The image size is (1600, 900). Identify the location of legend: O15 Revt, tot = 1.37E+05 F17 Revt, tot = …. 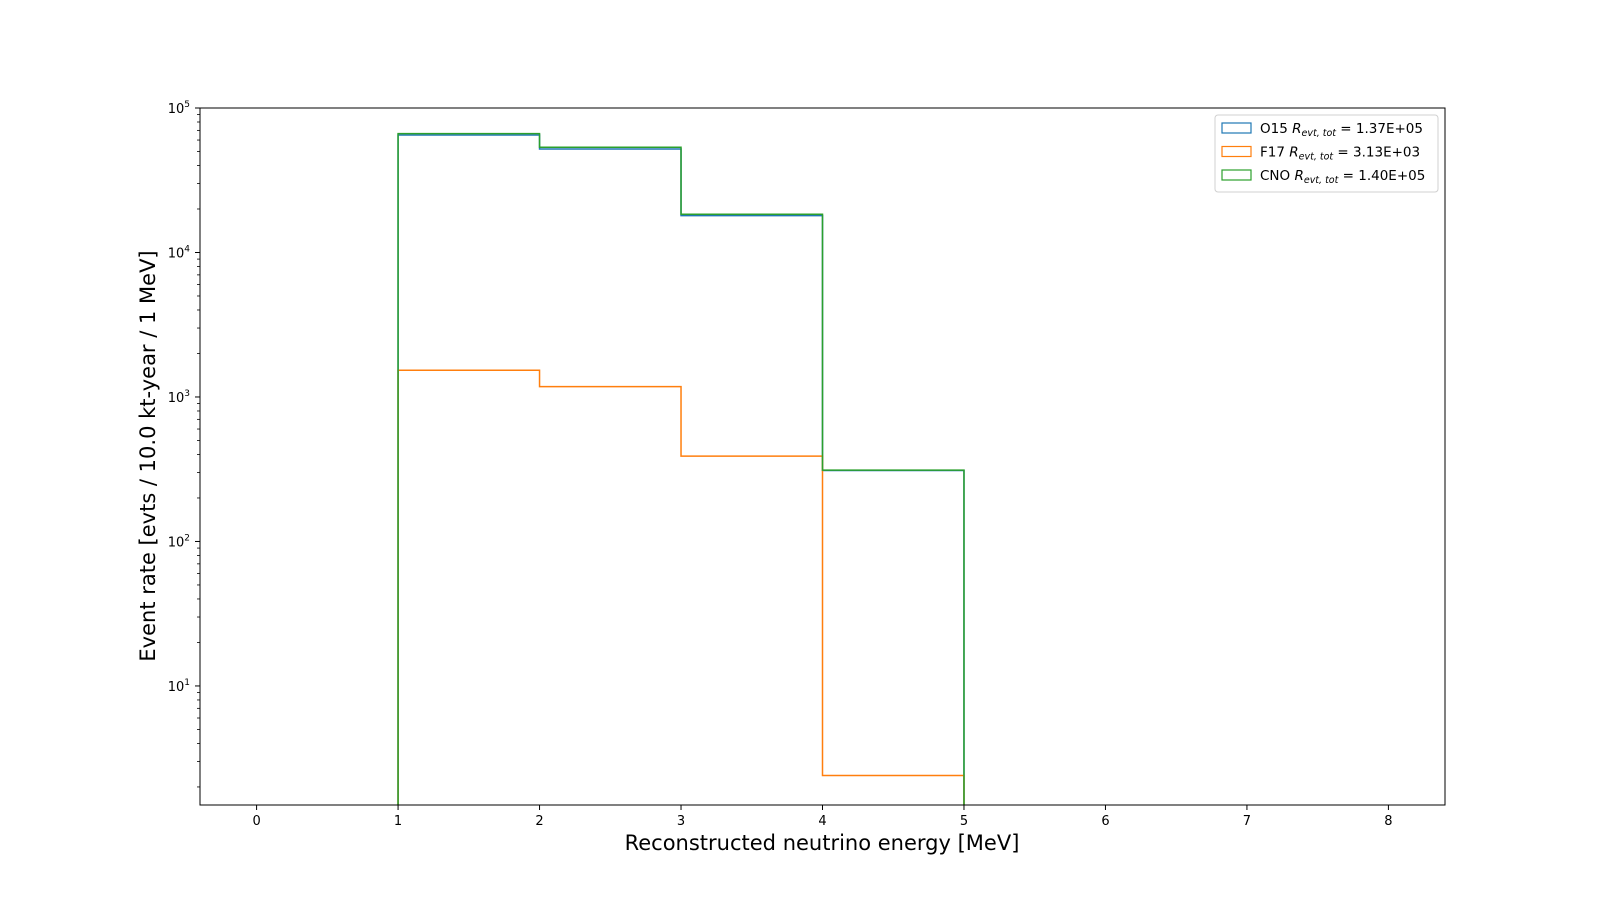
(1326, 153).